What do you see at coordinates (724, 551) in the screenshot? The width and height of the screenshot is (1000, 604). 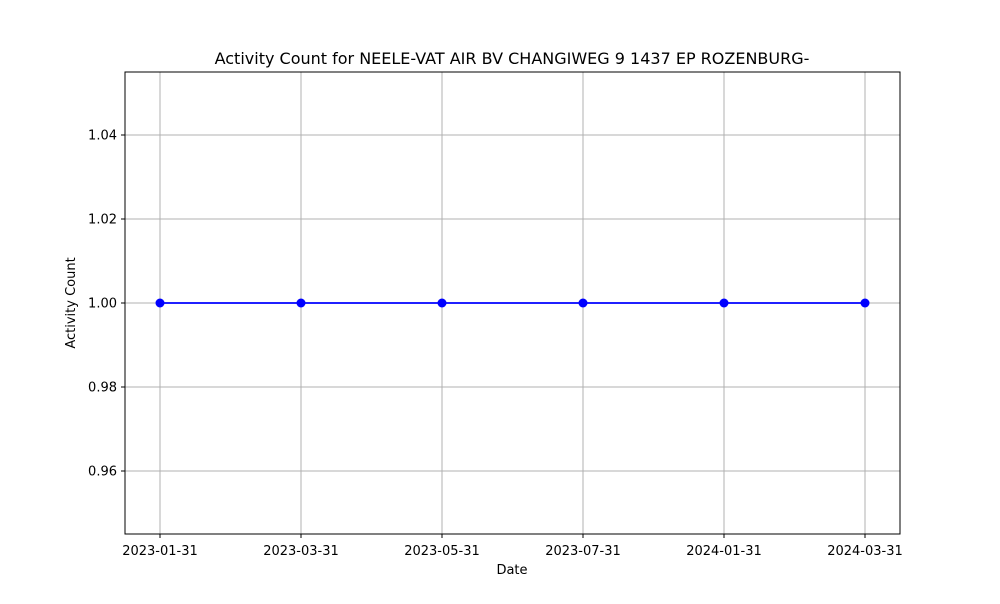 I see `x-tick-label: 2024-01-31` at bounding box center [724, 551].